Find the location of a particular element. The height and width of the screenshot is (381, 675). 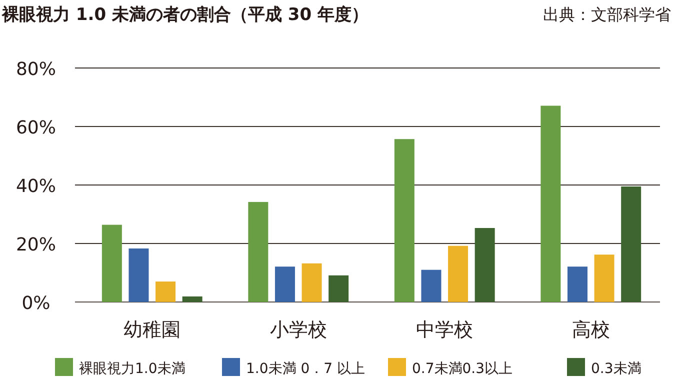

legend-label: 裸眼視力1.0未満 is located at coordinates (132, 369).